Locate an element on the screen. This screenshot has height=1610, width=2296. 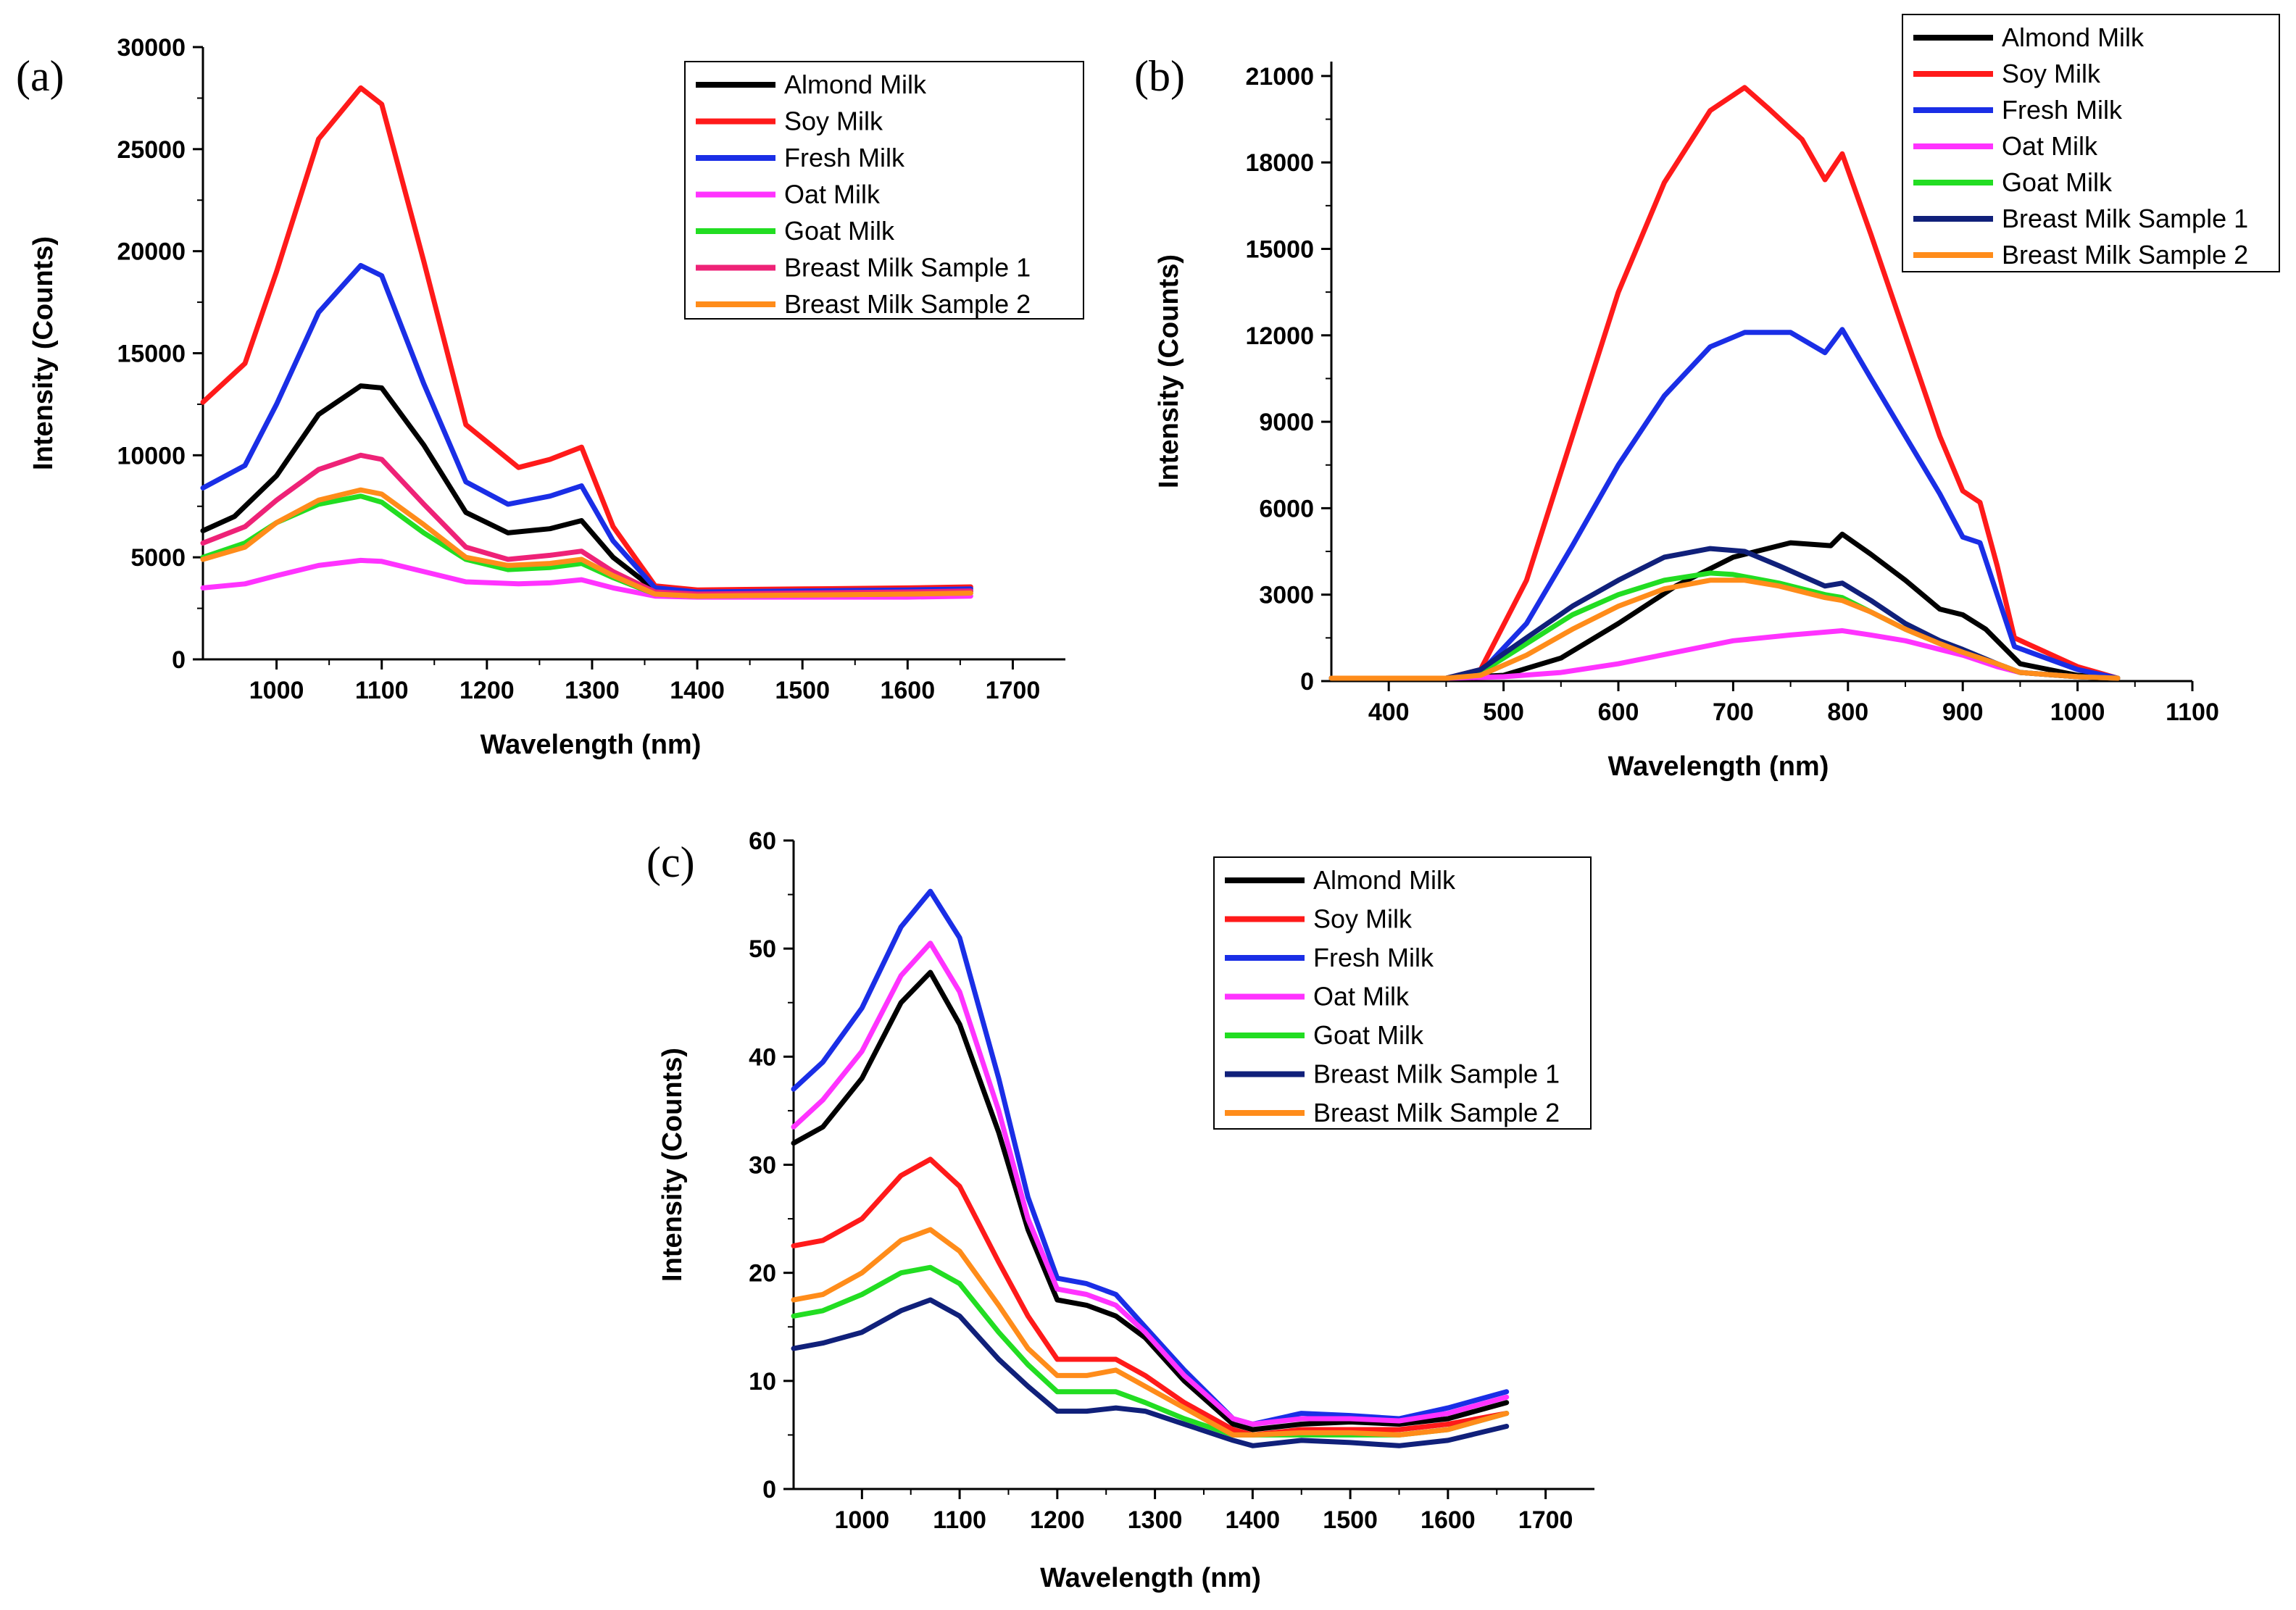
y-tick-label: 6000 is located at coordinates (1286, 508).